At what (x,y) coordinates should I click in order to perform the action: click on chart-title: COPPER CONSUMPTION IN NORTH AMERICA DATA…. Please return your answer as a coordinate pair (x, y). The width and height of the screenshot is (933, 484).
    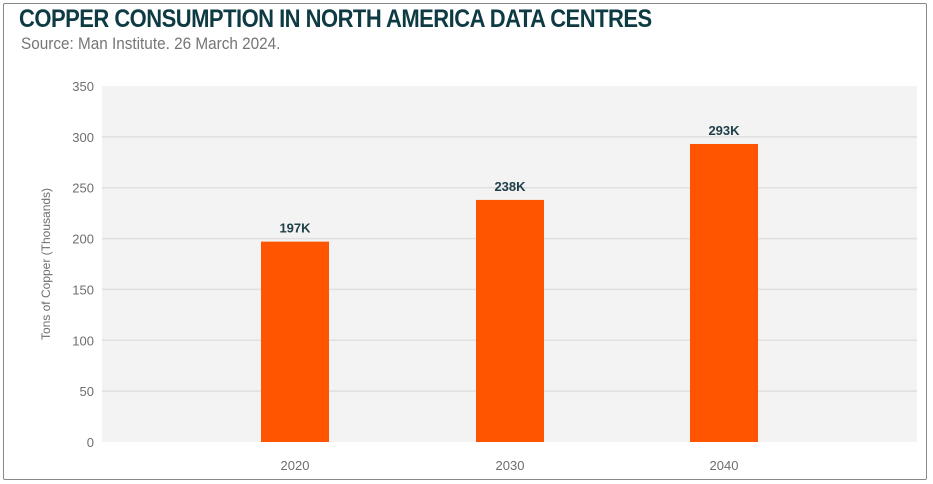
    Looking at the image, I should click on (335, 19).